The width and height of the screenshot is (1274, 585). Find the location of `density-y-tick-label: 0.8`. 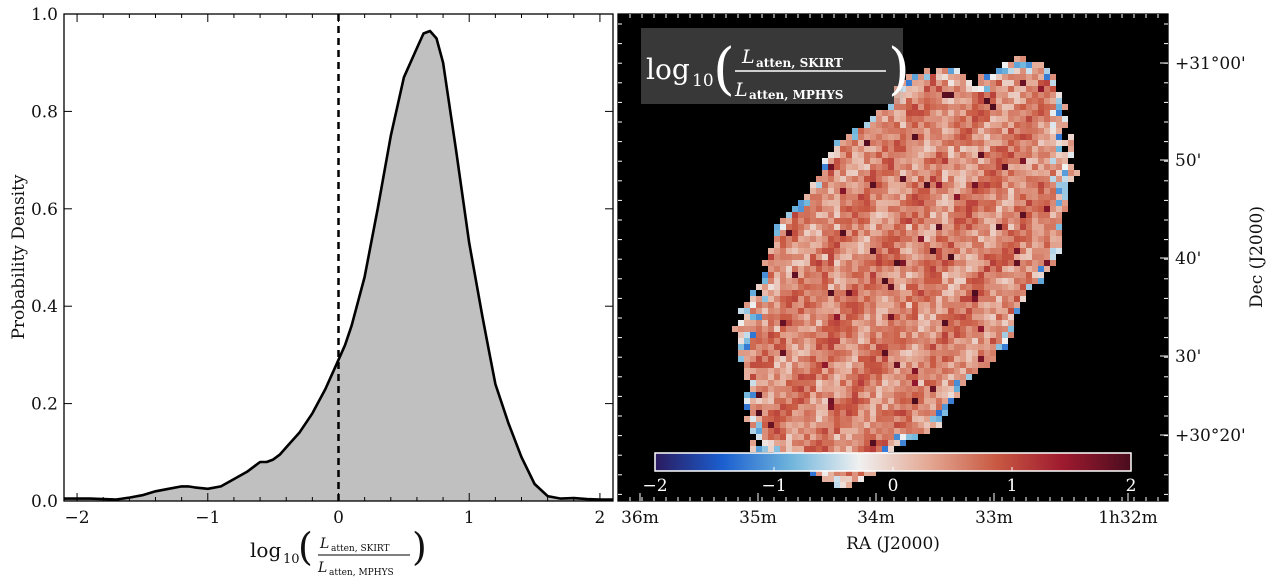

density-y-tick-label: 0.8 is located at coordinates (44, 112).